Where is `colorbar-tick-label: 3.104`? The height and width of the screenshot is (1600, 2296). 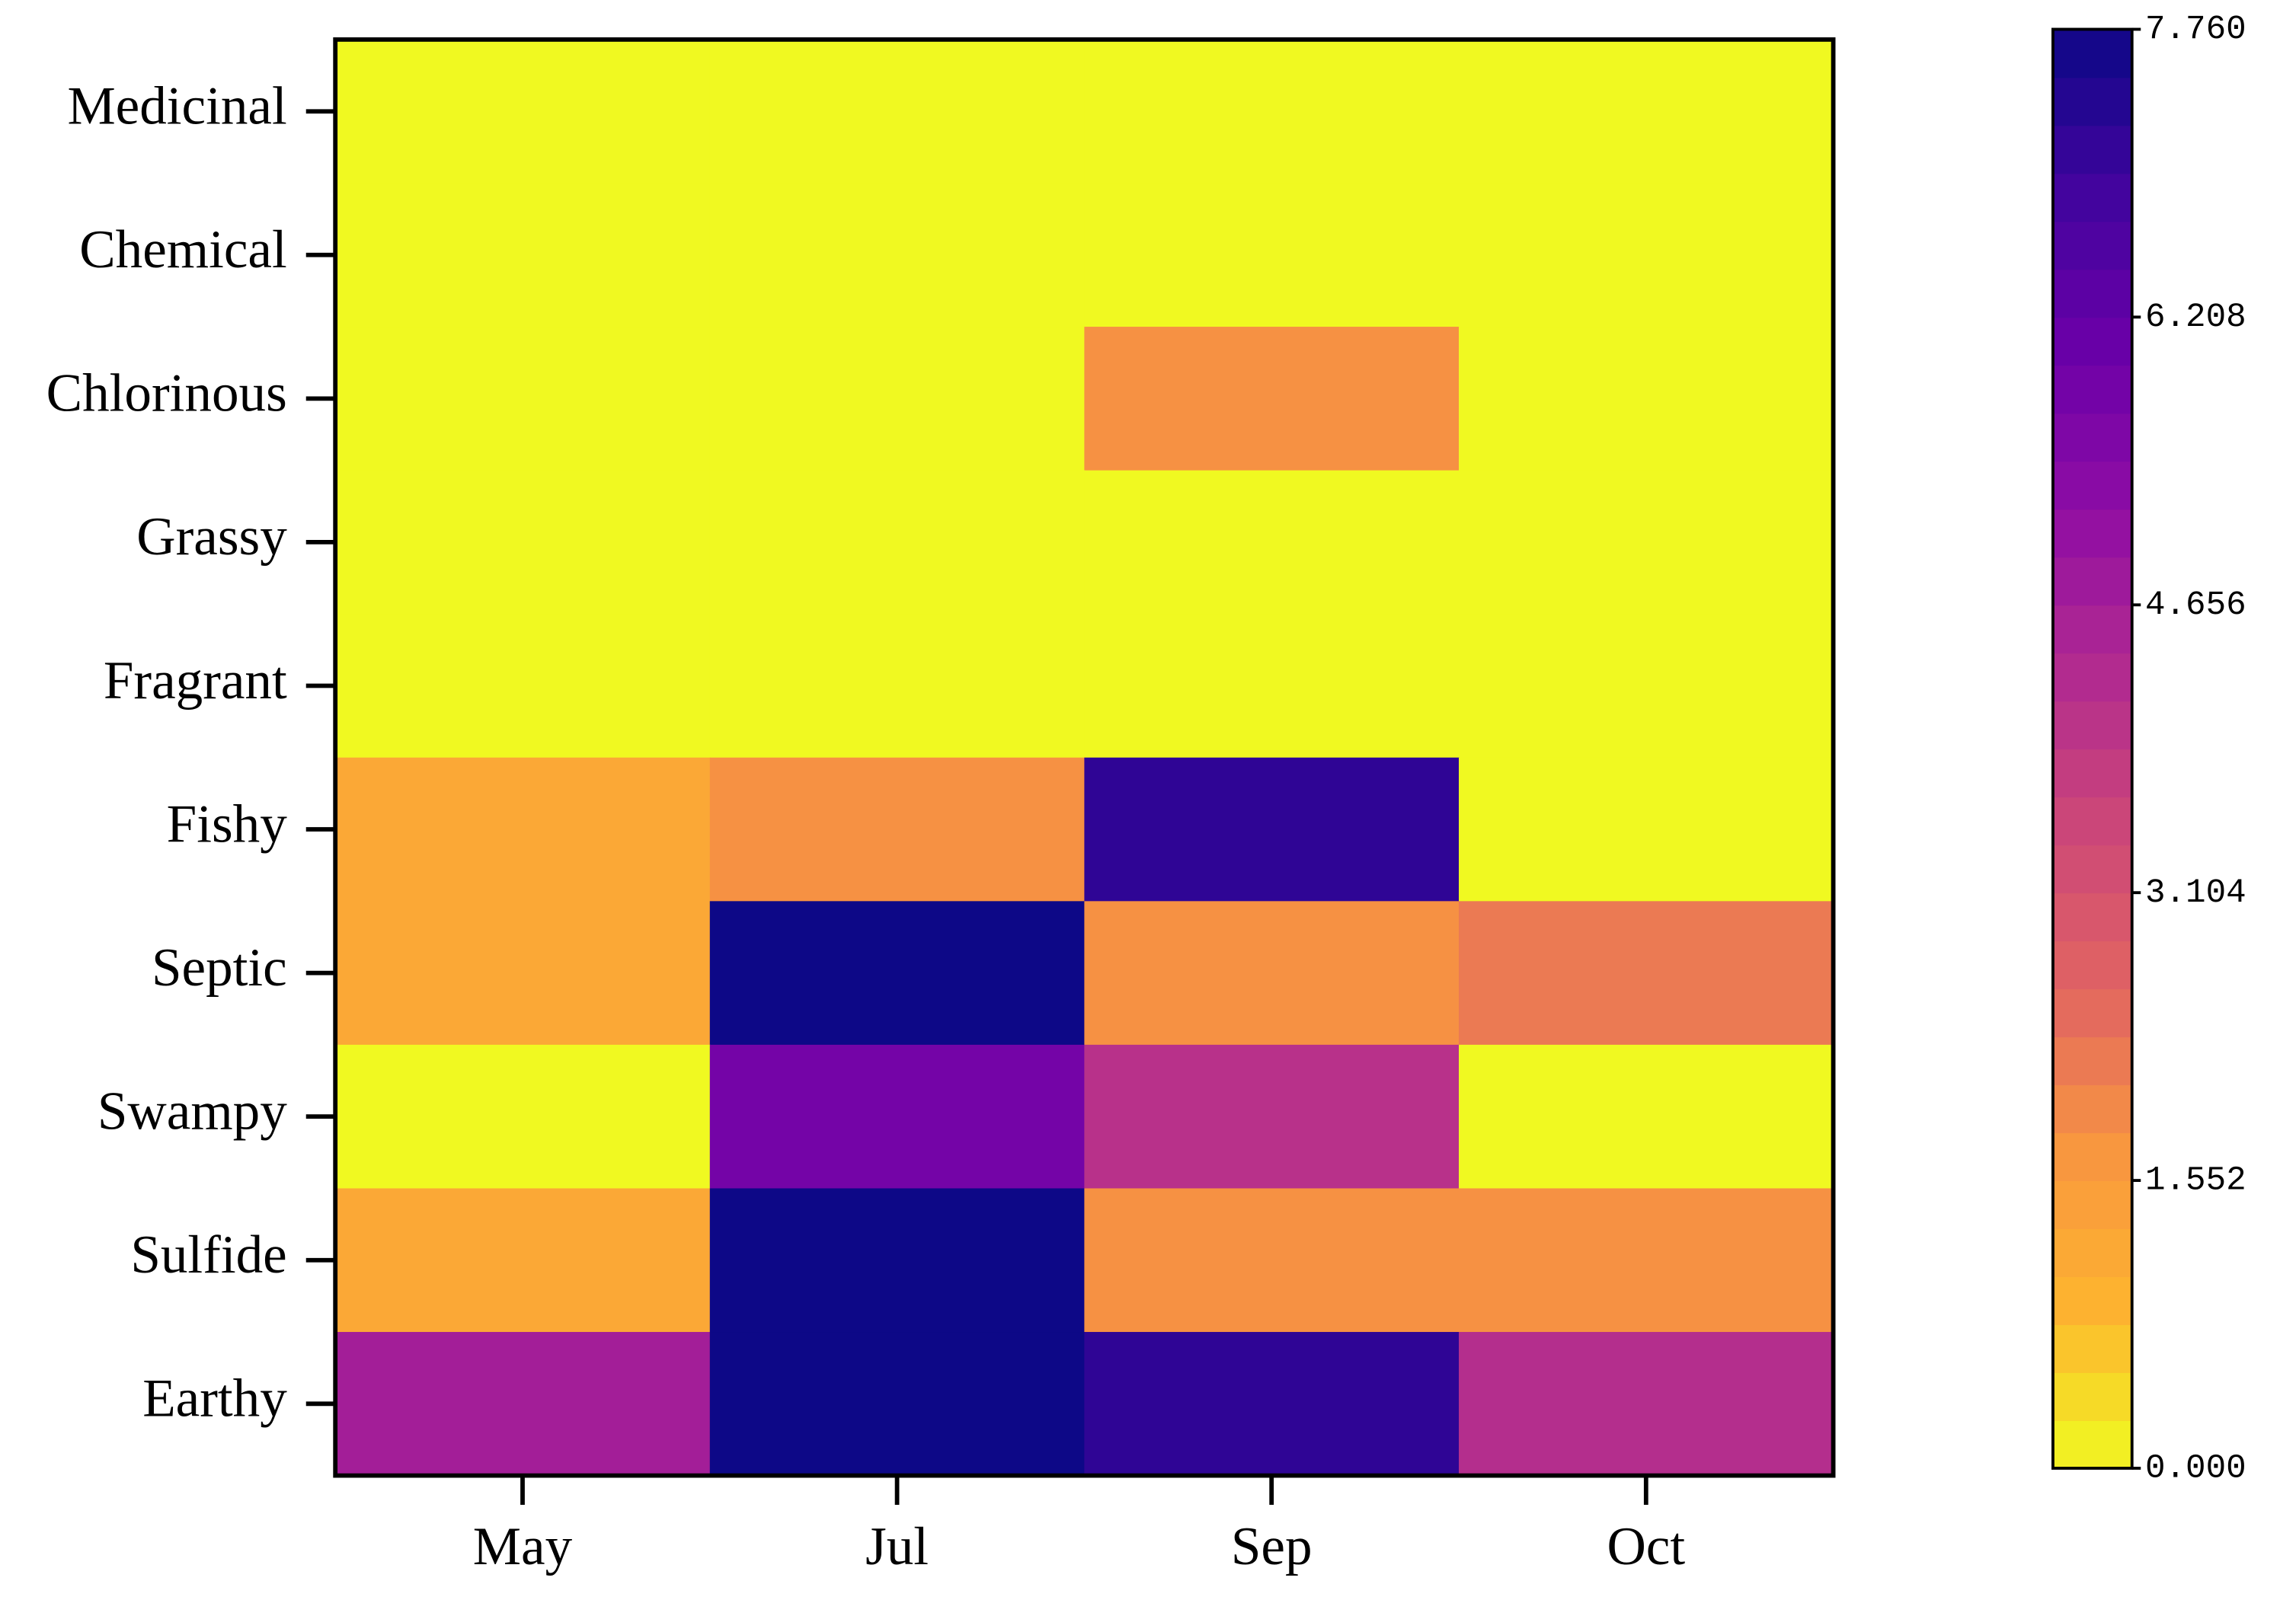 colorbar-tick-label: 3.104 is located at coordinates (2195, 893).